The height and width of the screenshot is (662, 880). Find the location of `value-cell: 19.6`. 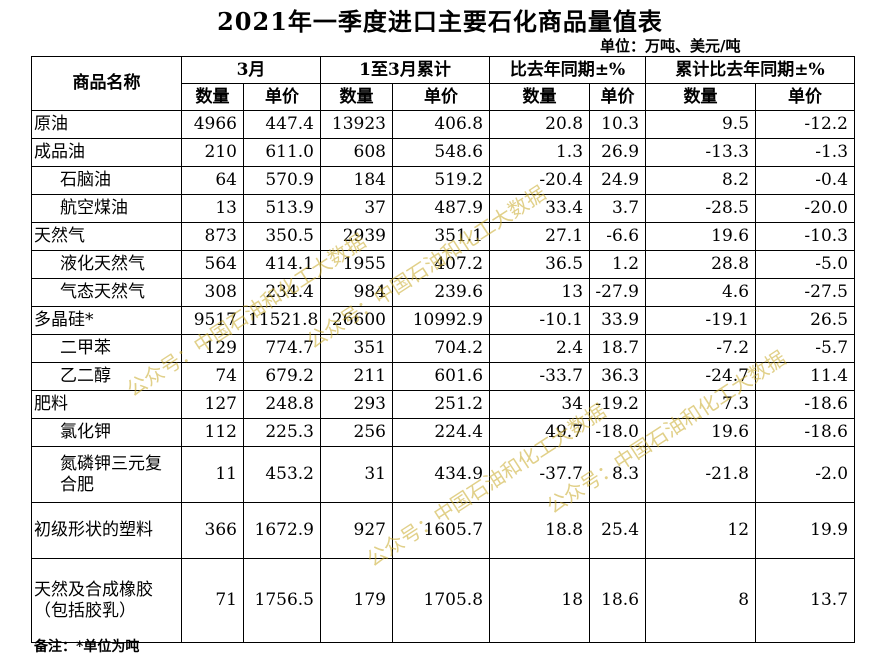

value-cell: 19.6 is located at coordinates (701, 432).